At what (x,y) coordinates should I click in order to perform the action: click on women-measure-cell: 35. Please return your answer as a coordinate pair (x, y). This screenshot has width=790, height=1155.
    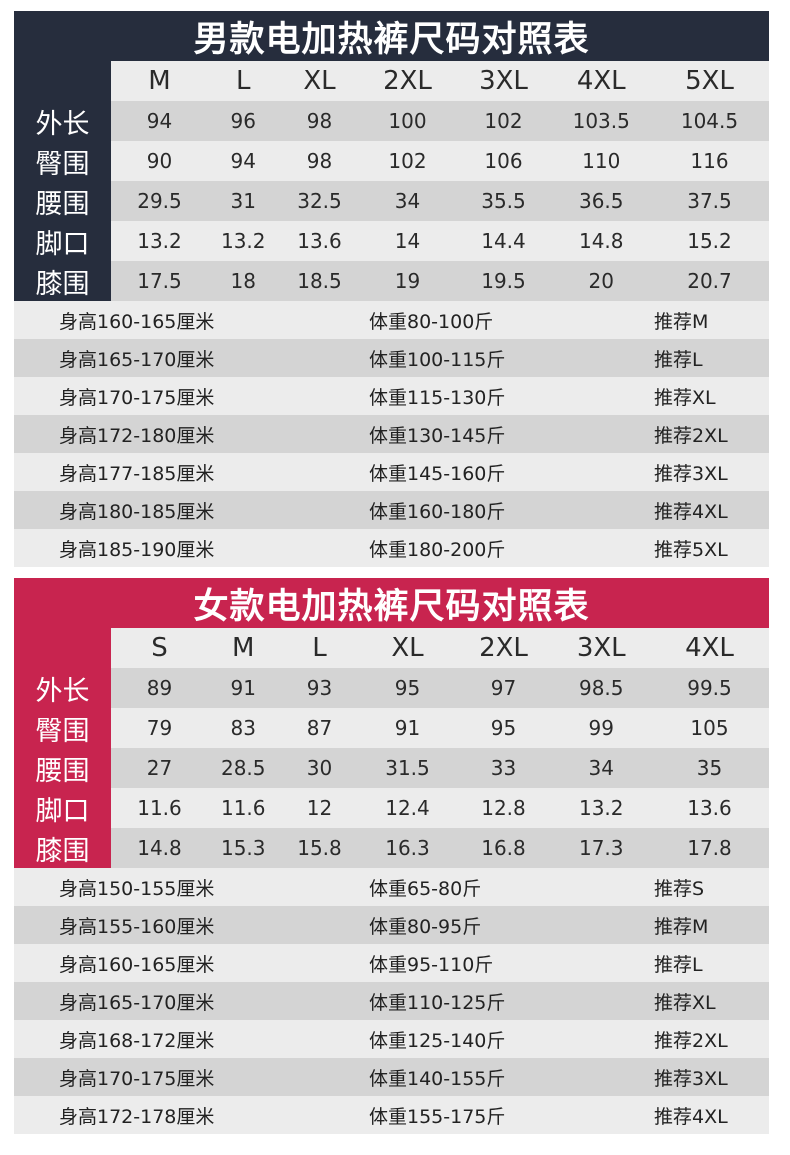
    Looking at the image, I should click on (709, 768).